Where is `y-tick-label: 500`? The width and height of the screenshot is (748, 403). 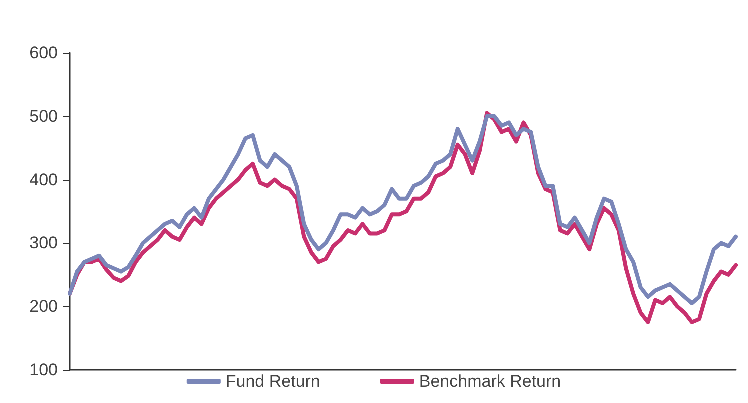
y-tick-label: 500 is located at coordinates (44, 116).